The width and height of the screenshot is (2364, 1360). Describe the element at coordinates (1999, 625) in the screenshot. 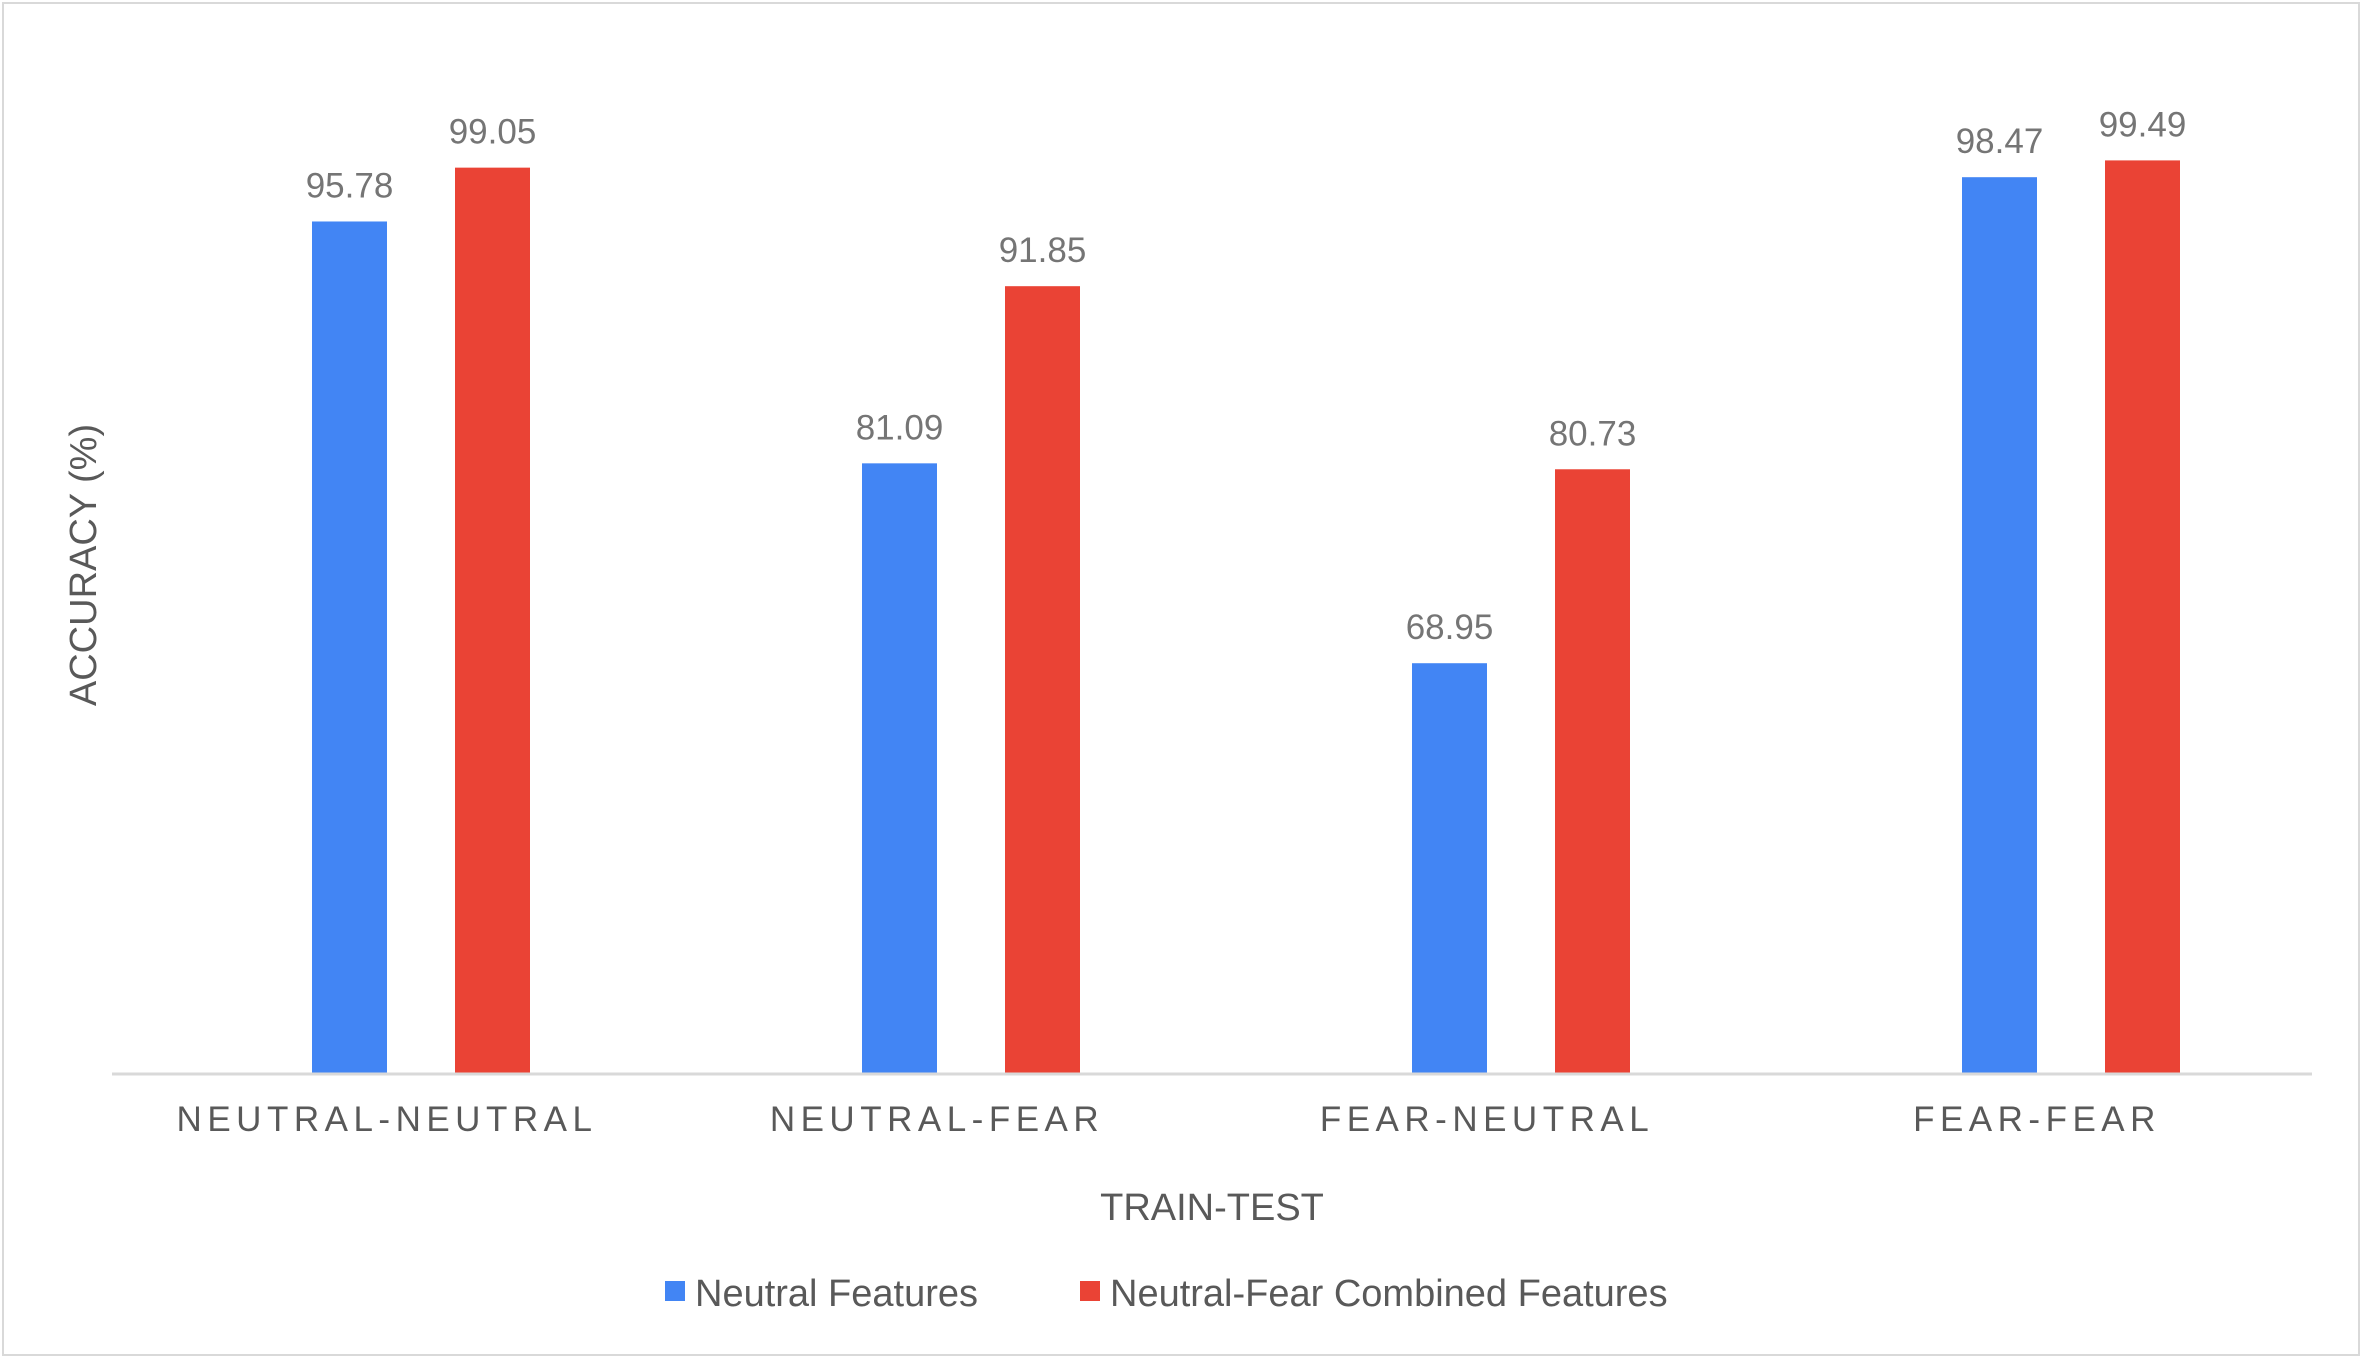

I see `bar-neutral-fear-fear` at that location.